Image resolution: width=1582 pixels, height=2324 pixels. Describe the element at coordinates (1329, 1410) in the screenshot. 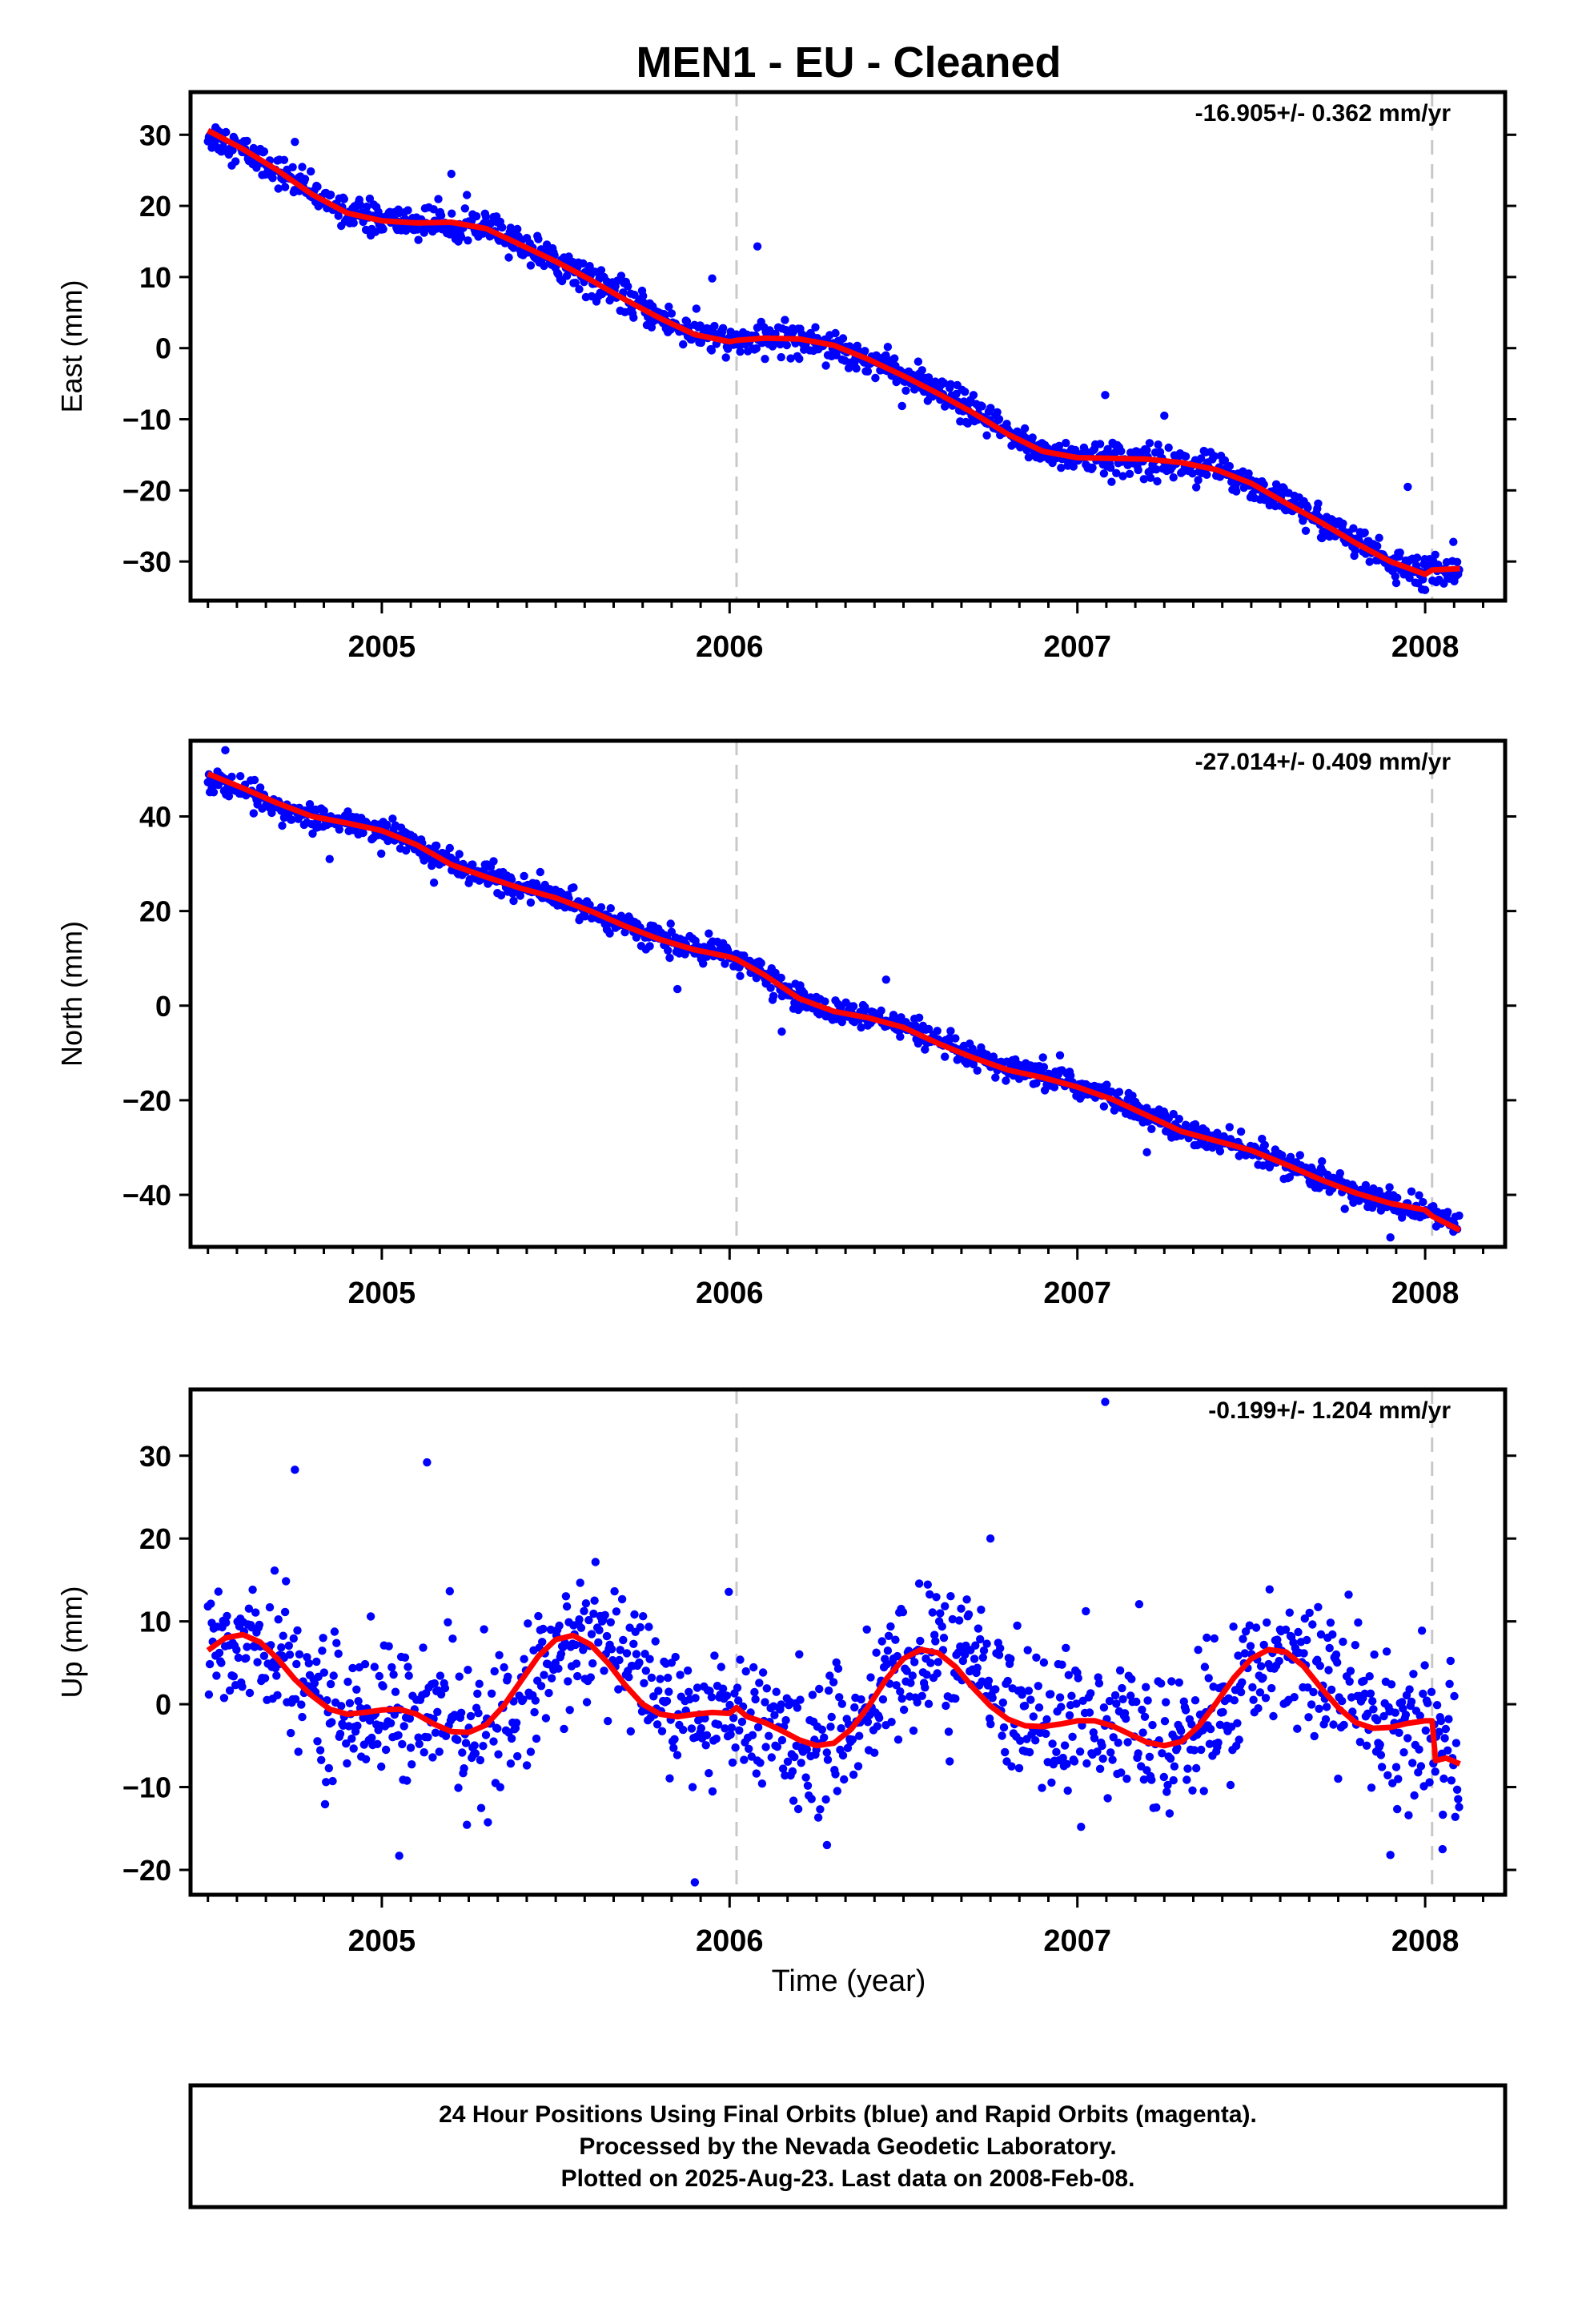

I see `rate-label-up: -0.199+/- 1.204 mm/yr` at that location.